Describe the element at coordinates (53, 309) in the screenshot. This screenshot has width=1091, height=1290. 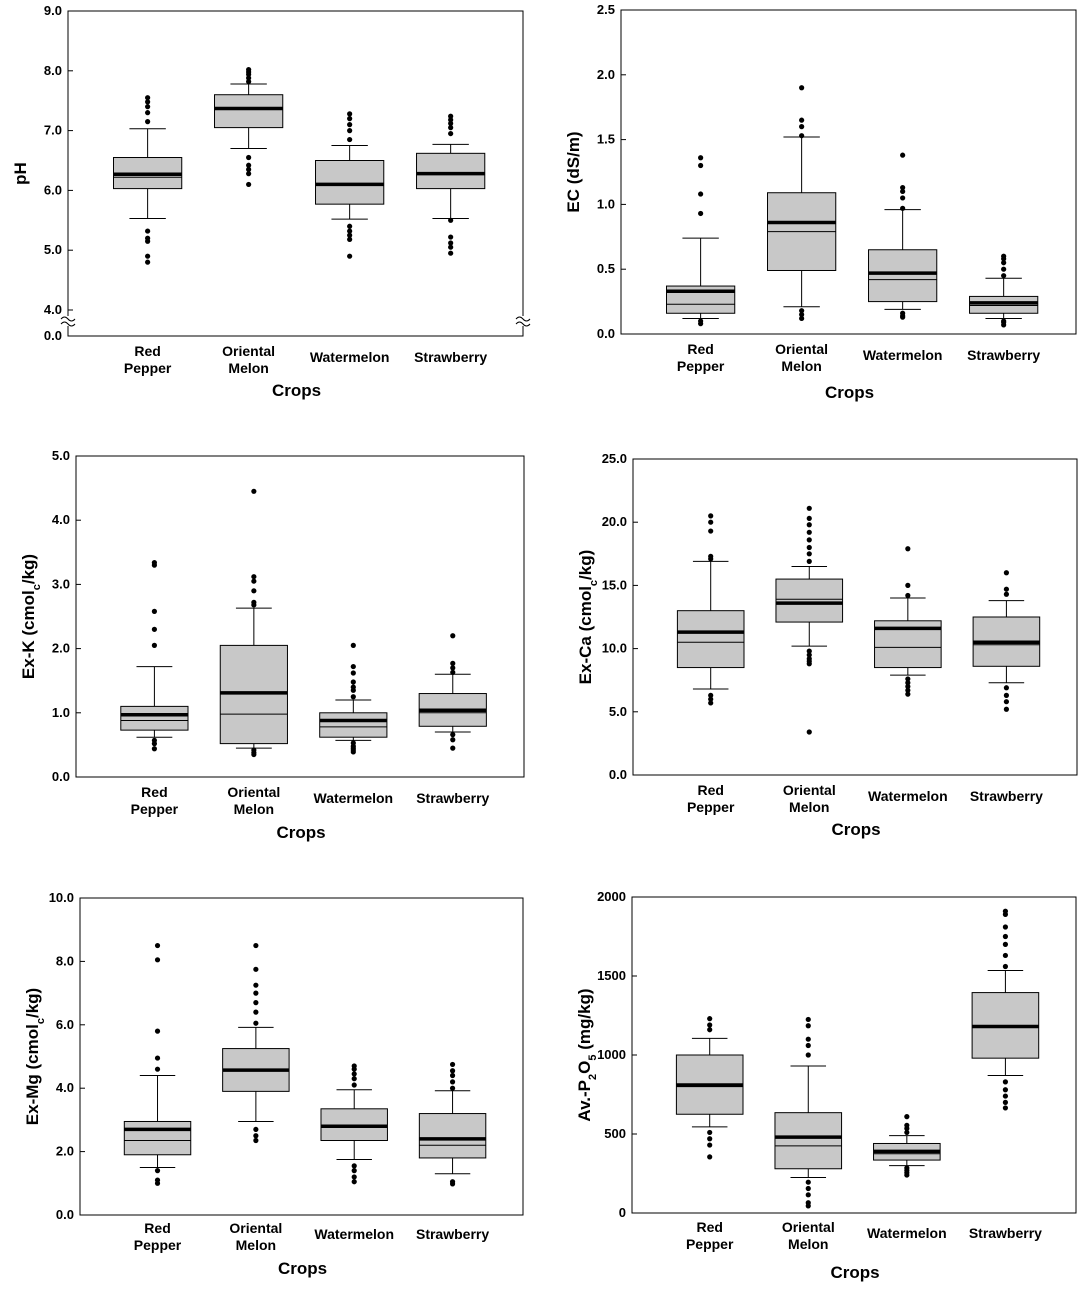
I see `y-tick-label: 4.0` at that location.